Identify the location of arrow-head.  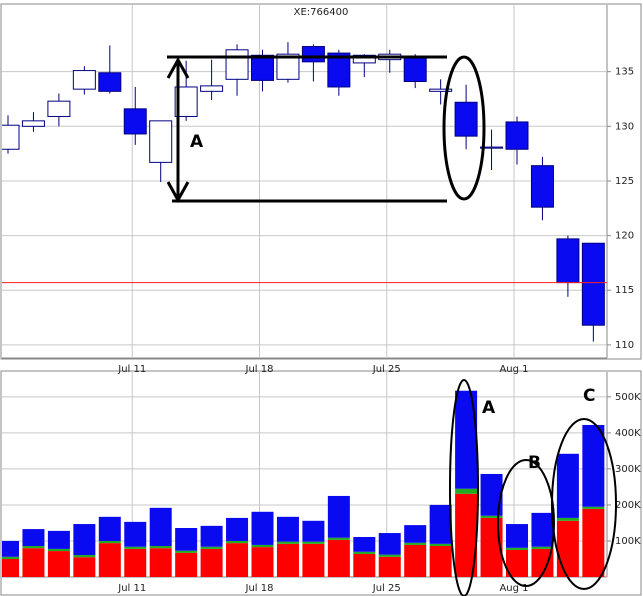
(178, 67).